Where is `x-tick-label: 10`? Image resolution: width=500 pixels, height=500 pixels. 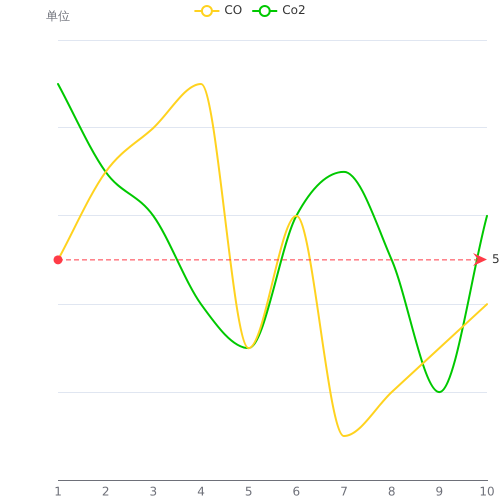
x-tick-label: 10 is located at coordinates (487, 491).